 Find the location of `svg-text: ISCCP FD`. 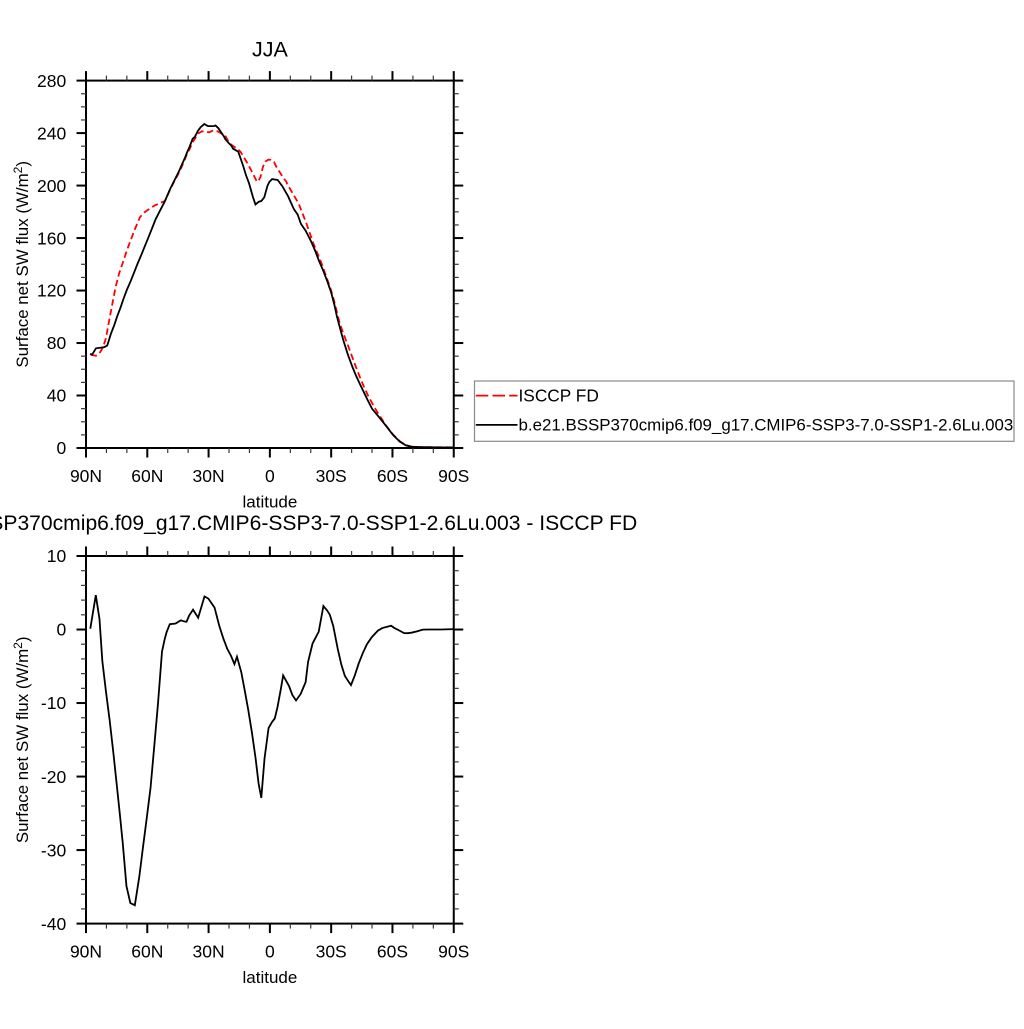

svg-text: ISCCP FD is located at coordinates (559, 395).